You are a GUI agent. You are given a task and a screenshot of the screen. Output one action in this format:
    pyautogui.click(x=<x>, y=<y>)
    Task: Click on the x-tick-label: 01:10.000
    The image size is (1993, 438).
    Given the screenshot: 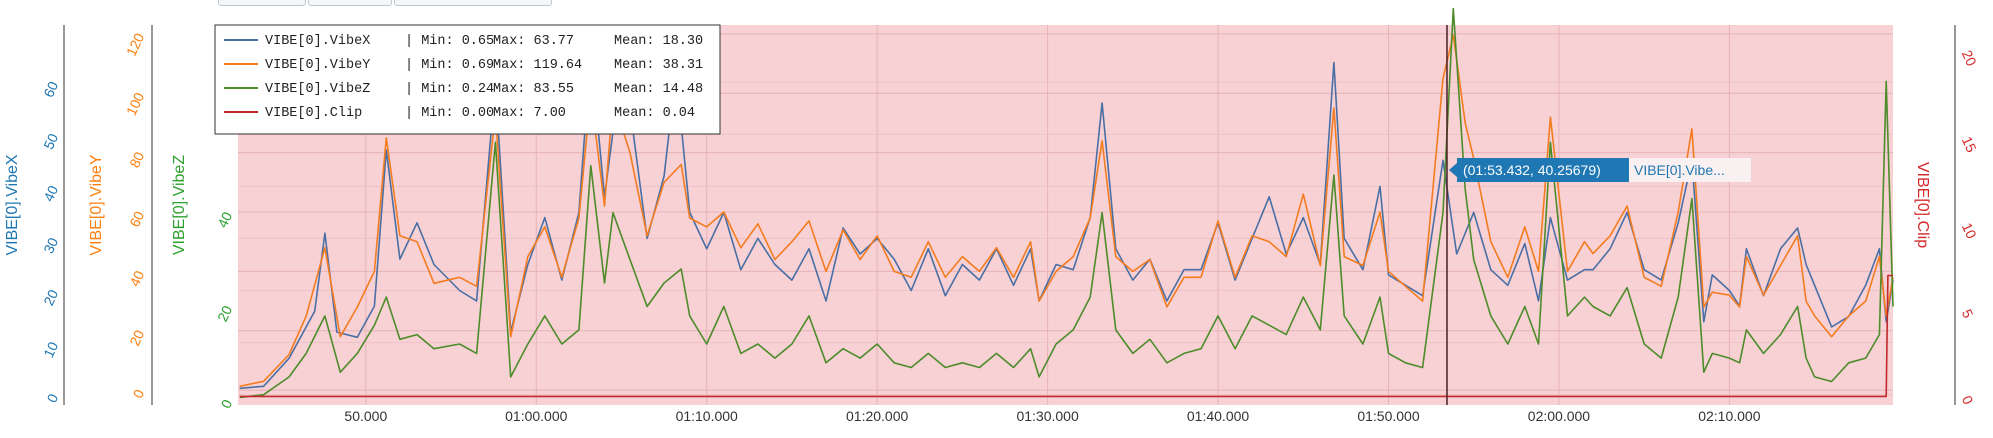 What is the action you would take?
    pyautogui.click(x=707, y=416)
    